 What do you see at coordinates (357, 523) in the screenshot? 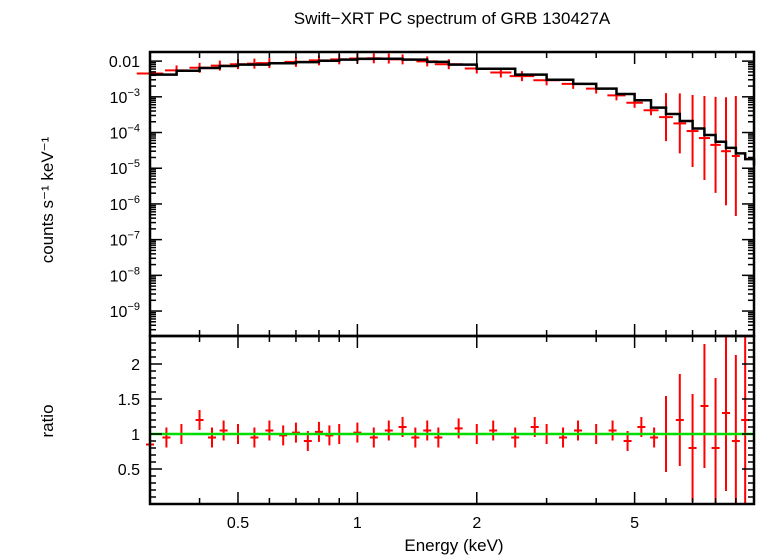
I see `x-tick-label: 1` at bounding box center [357, 523].